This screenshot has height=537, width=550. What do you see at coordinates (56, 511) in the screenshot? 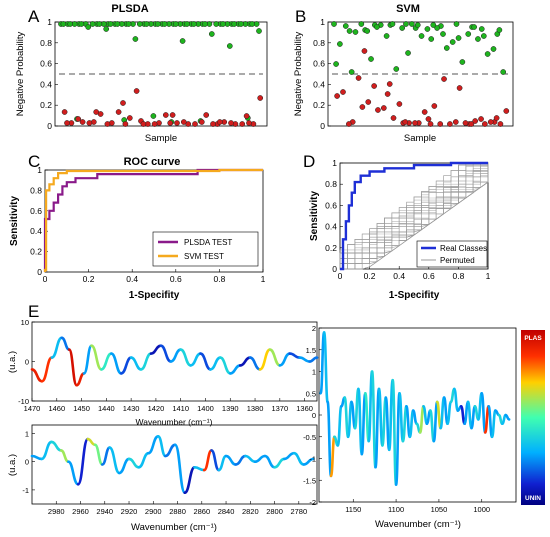
I see `panel-e2-xtick-0: 2980` at bounding box center [56, 511].